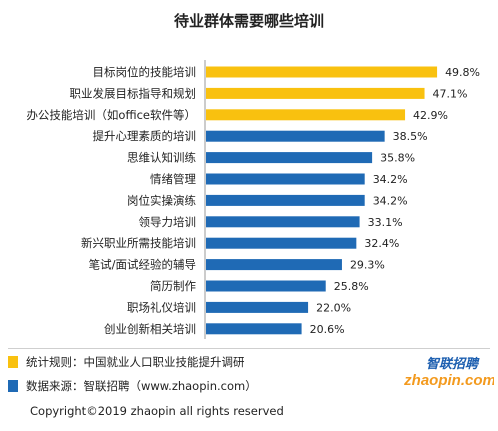 This screenshot has width=498, height=431. Describe the element at coordinates (453, 363) in the screenshot. I see `logo-chinese: 智联招聘` at that location.